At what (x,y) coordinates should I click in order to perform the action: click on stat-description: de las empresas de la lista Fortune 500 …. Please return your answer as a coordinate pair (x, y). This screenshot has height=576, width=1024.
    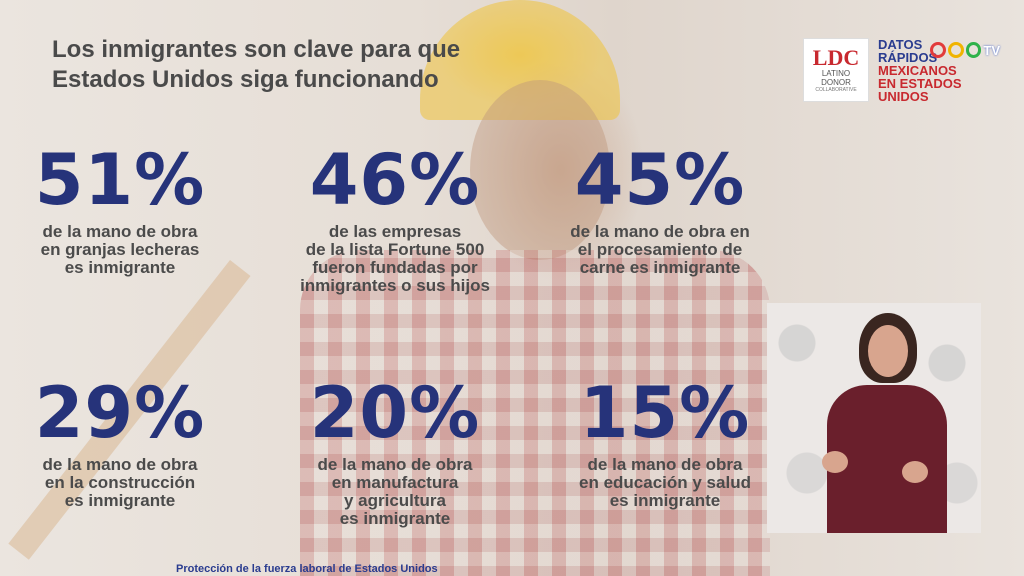
    Looking at the image, I should click on (395, 258).